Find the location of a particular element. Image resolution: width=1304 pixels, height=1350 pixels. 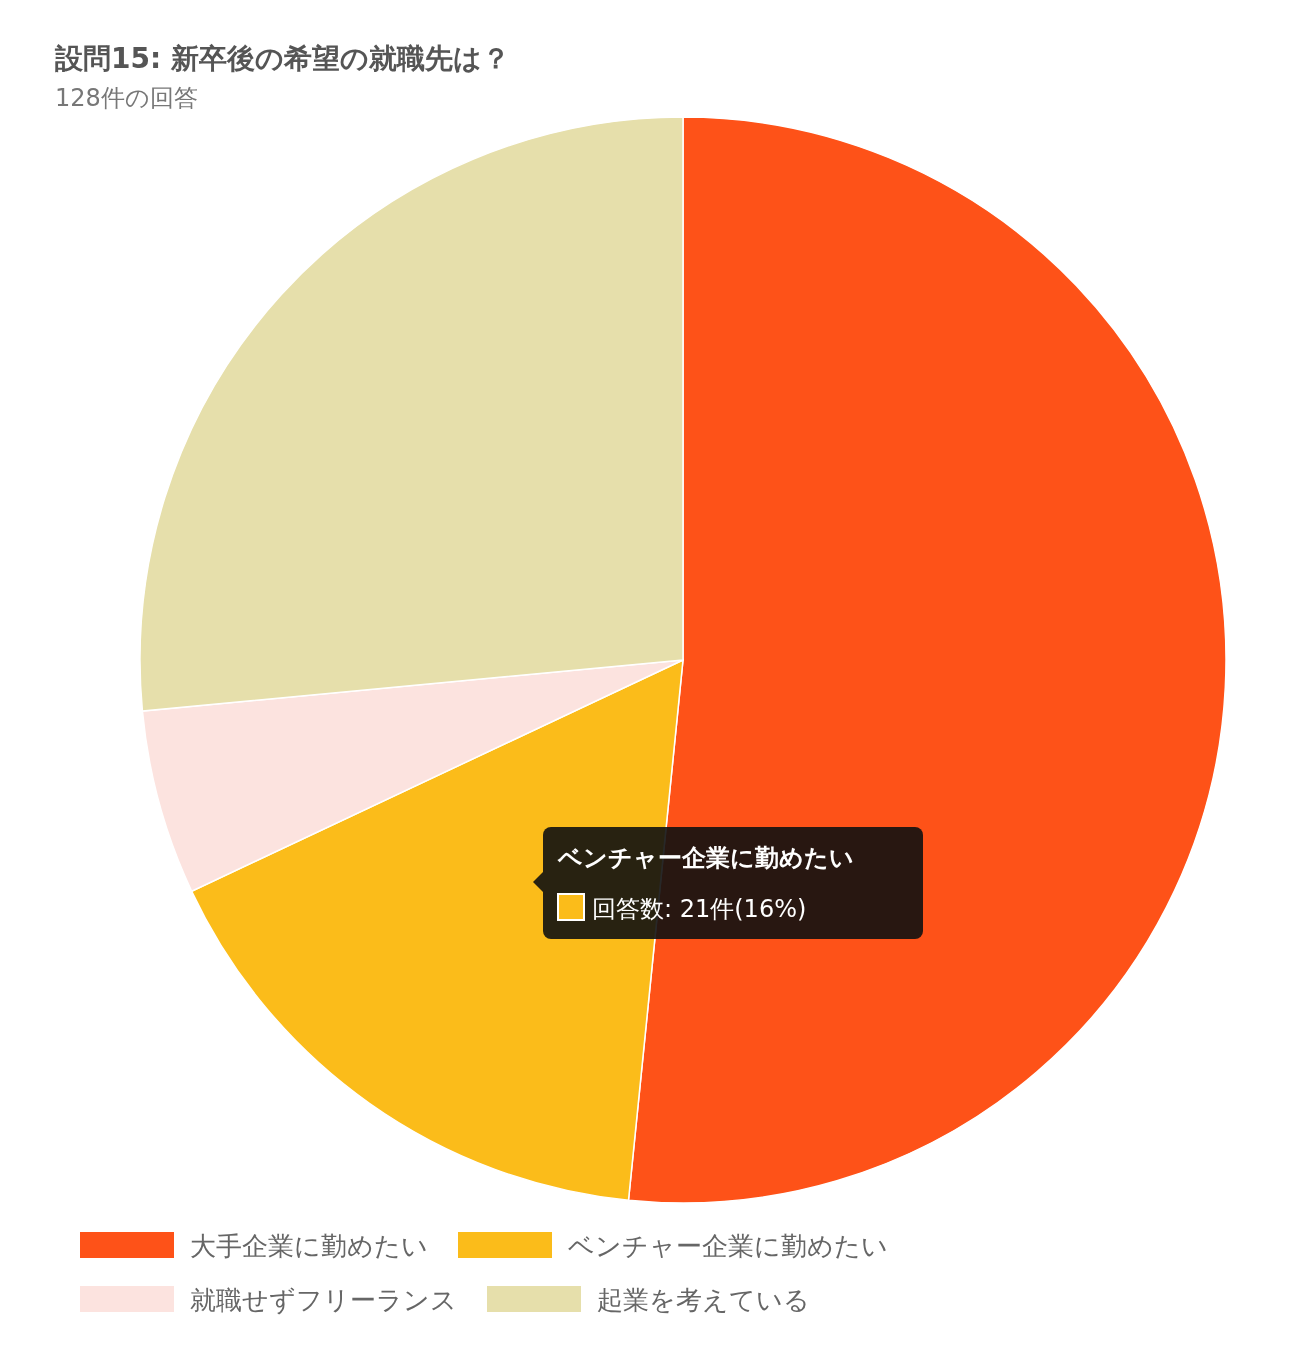

legend-label: ベンチャー企業に勤めたい is located at coordinates (728, 1246).